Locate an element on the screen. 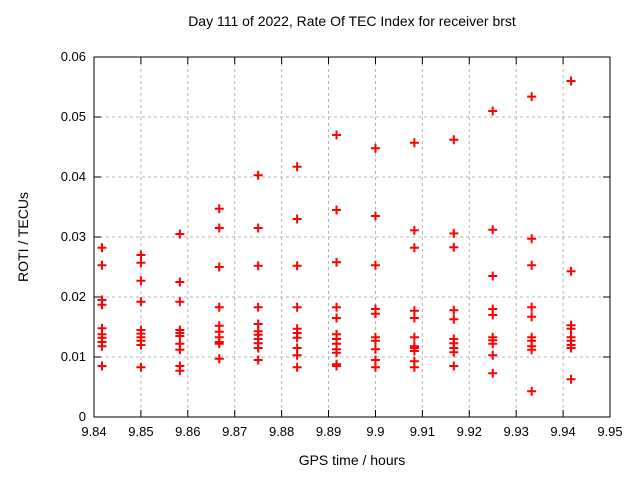  svg-text: 9.87 is located at coordinates (234, 431).